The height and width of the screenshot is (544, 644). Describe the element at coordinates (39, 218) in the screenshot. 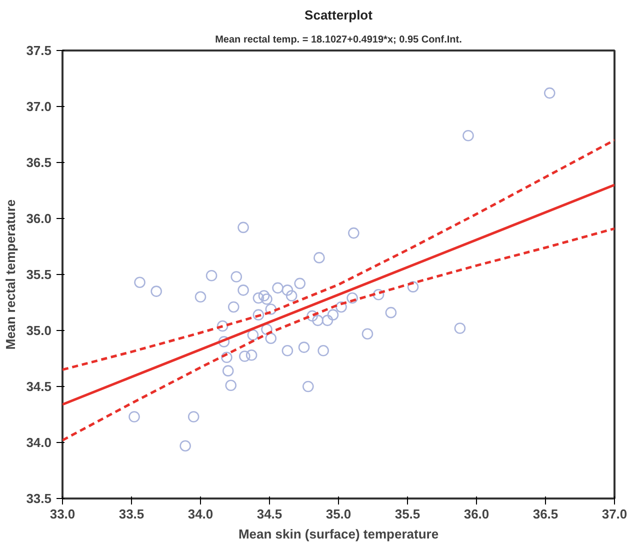

I see `y-tick-label: 36.0` at that location.